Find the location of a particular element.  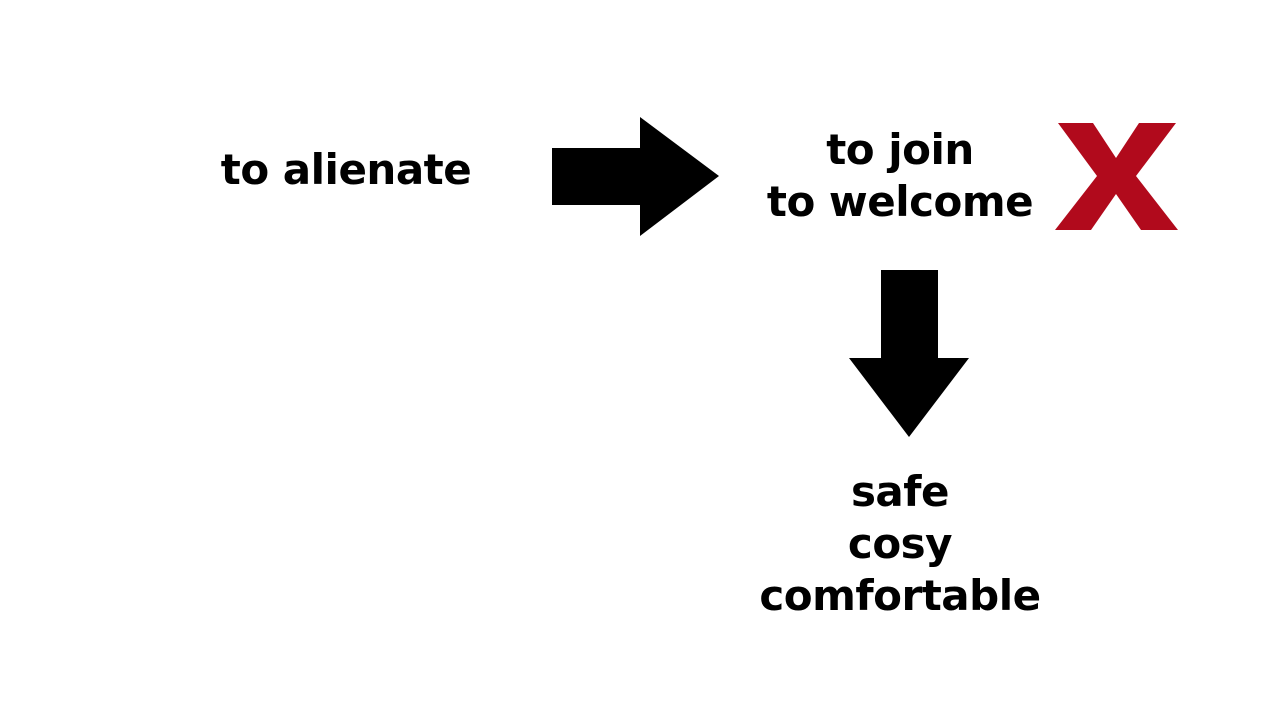

opposite-term-welcome: to welcome is located at coordinates (900, 201).